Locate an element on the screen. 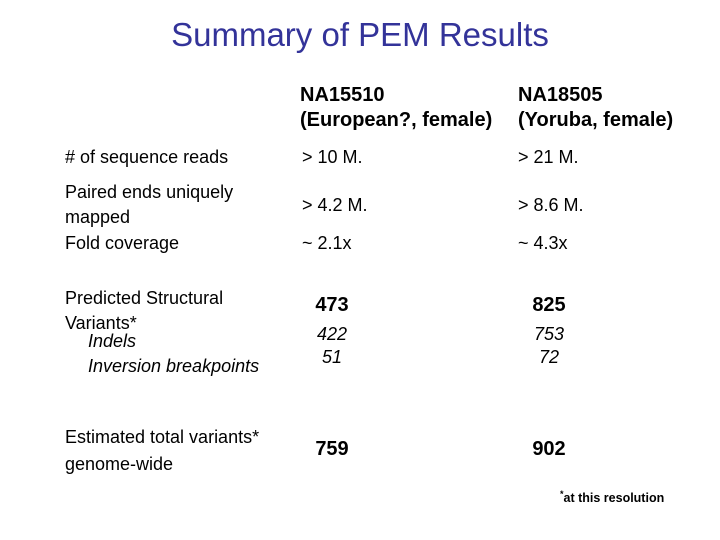  column-header-na18505: NA18505 (Yoruba, female) is located at coordinates (595, 108).